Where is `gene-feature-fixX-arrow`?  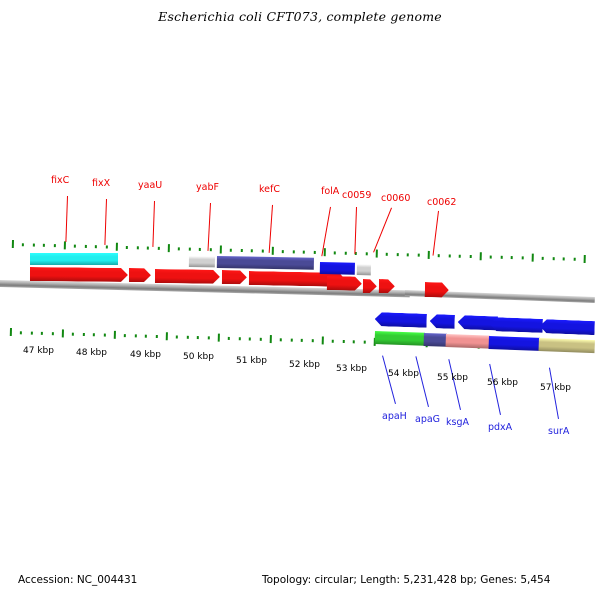
gene-feature-fixX-arrow is located at coordinates (140, 275).